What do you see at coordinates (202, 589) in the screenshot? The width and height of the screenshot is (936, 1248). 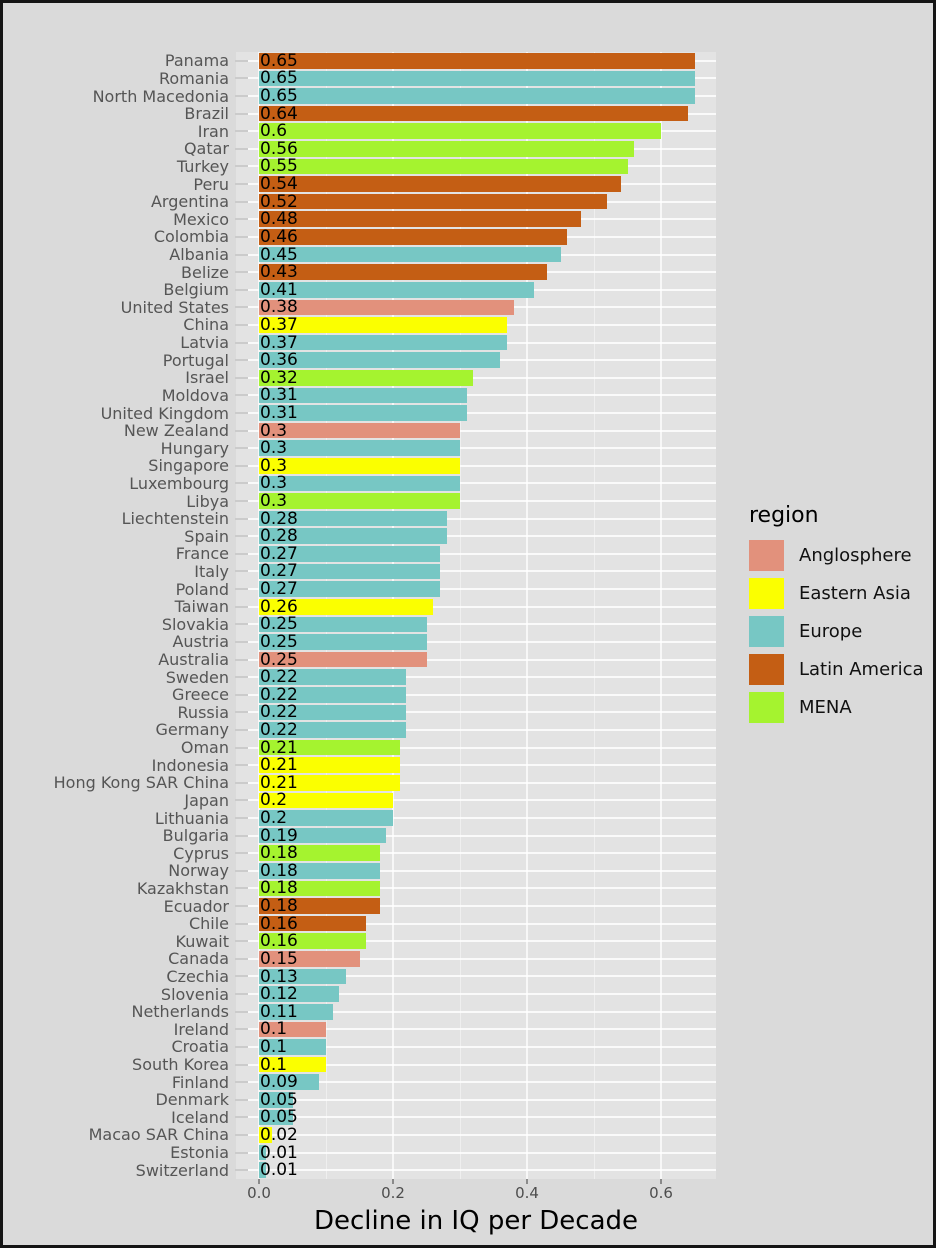 I see `country-label: Poland` at bounding box center [202, 589].